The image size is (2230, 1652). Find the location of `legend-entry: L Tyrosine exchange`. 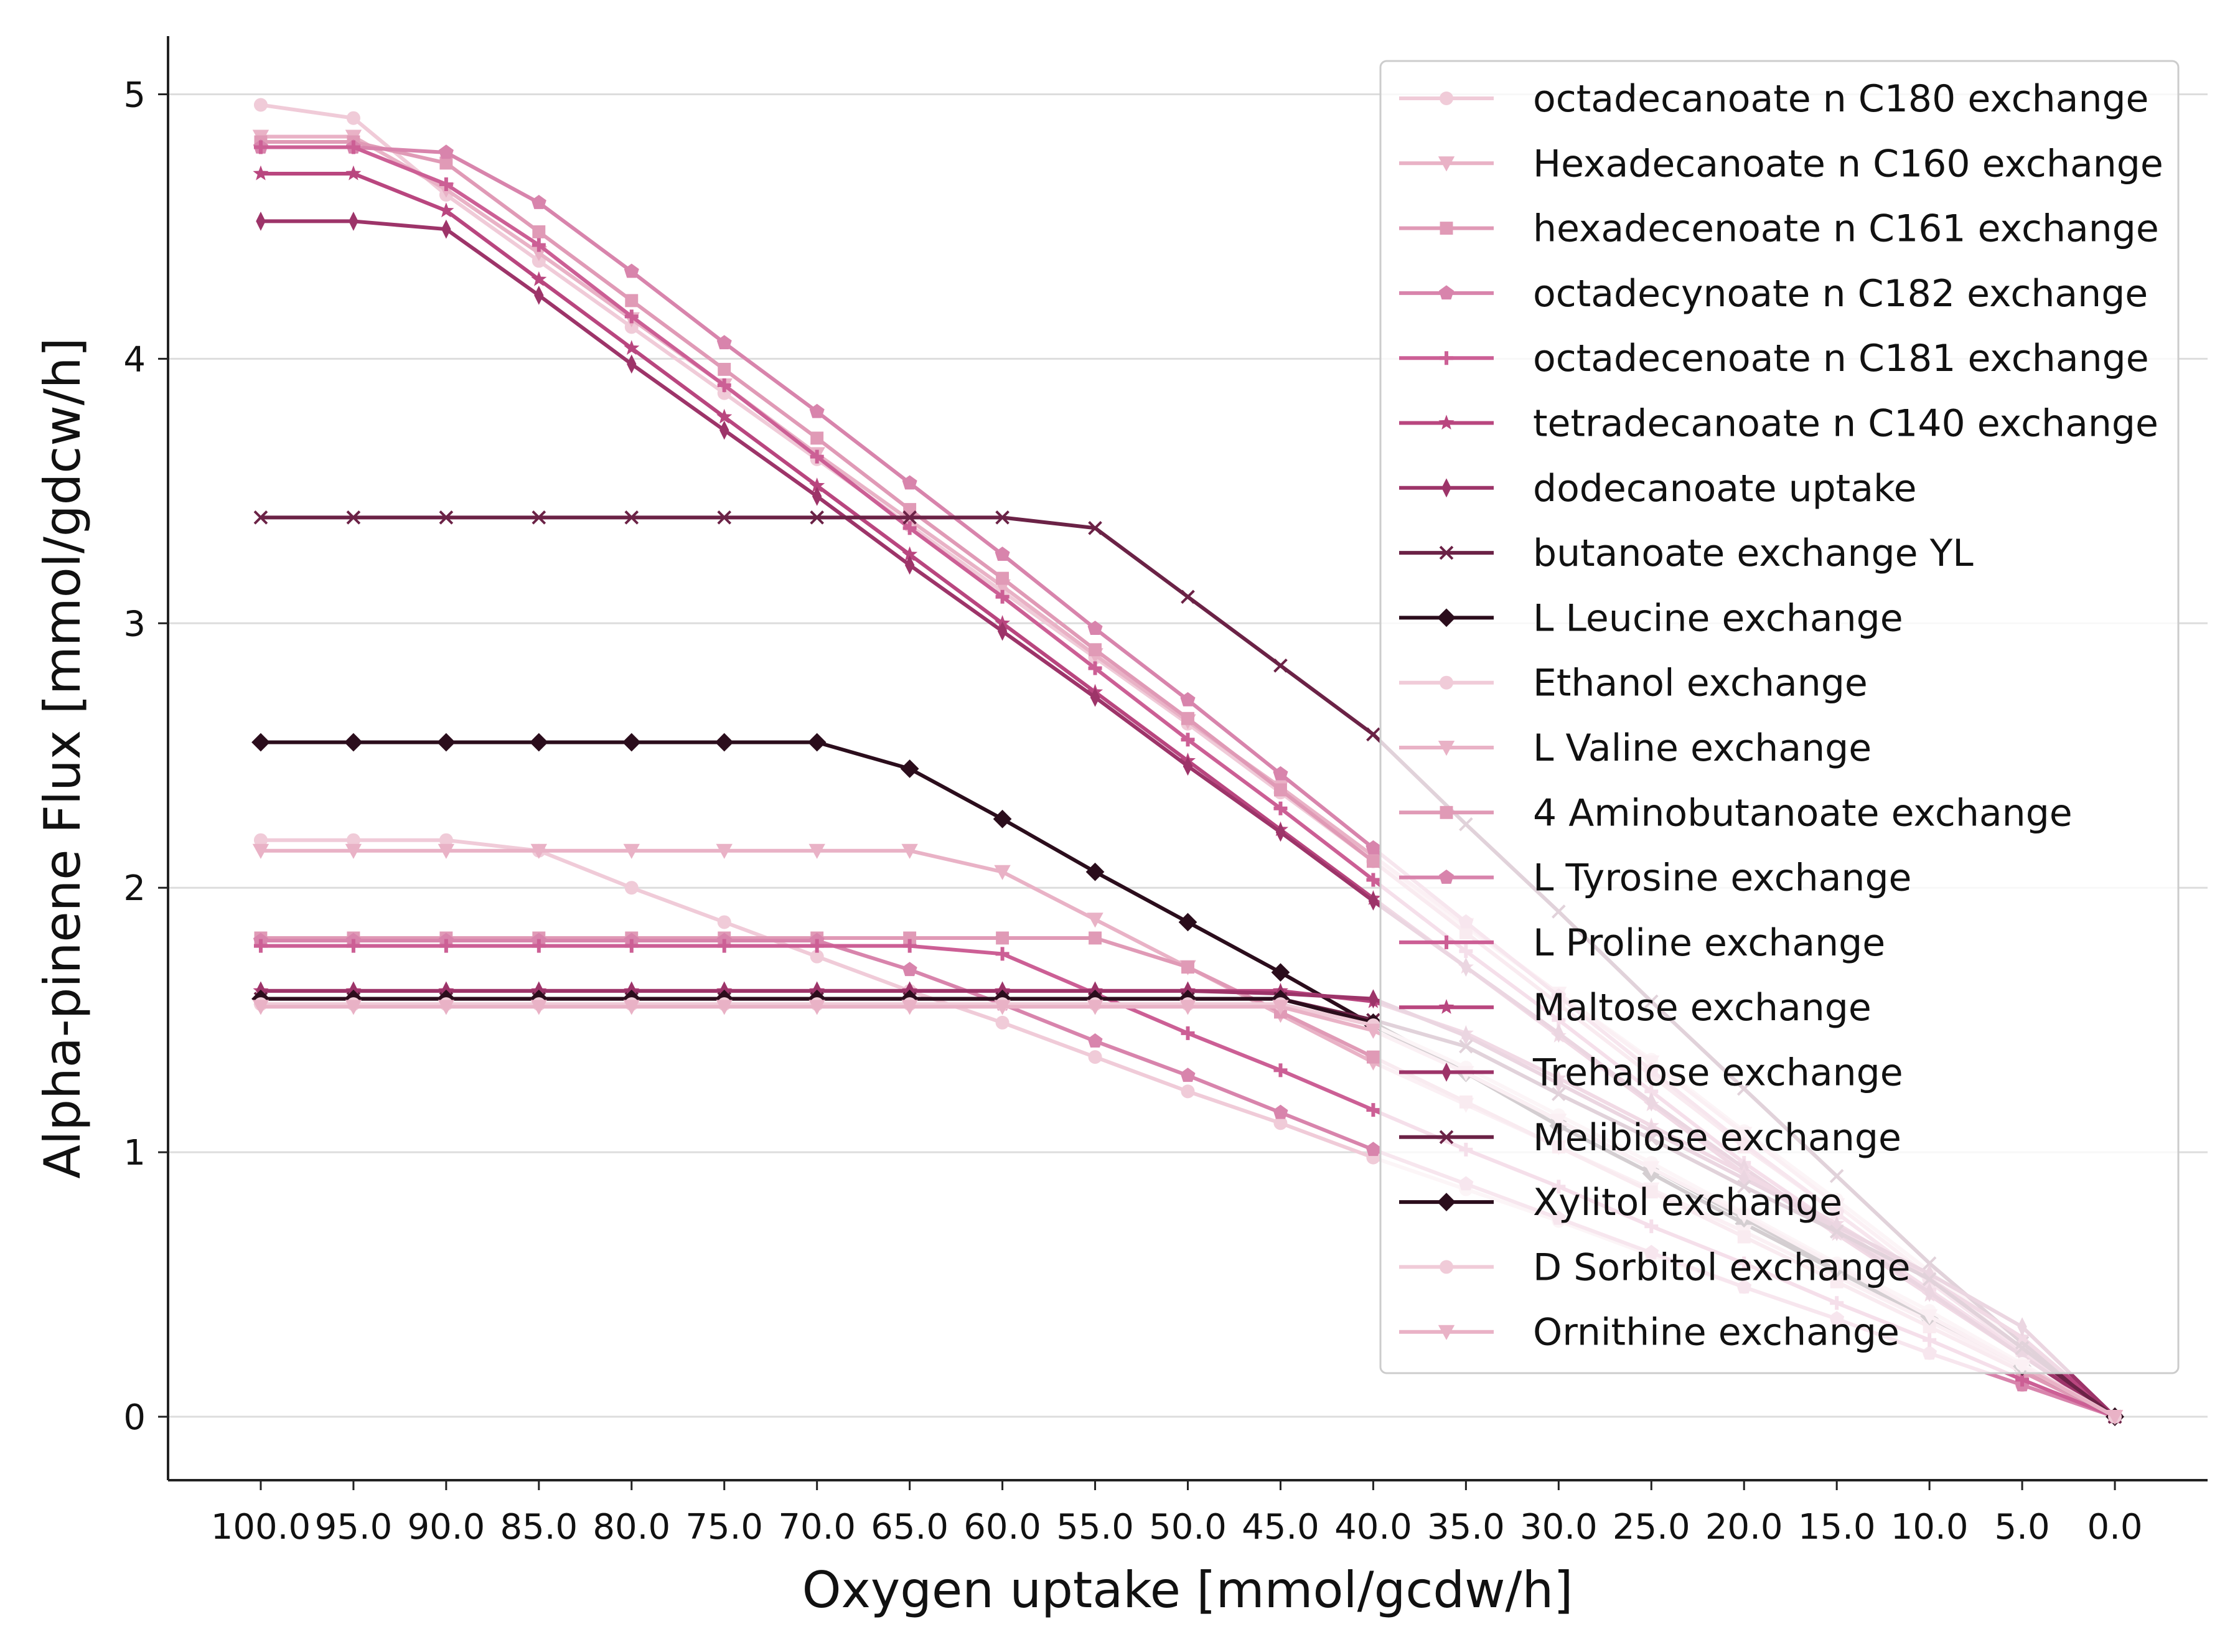

legend-entry: L Tyrosine exchange is located at coordinates (1655, 878).